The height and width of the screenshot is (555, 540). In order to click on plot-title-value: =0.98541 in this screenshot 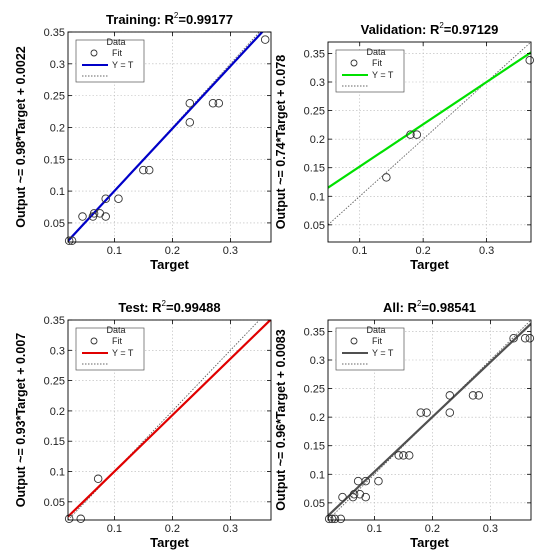, I will do `click(448, 307)`.